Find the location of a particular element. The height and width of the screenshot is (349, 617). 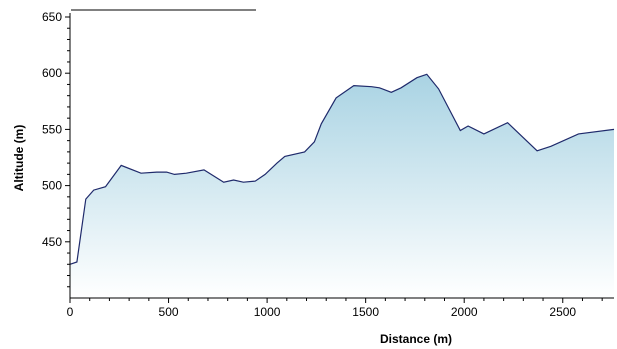

x-axis-title: Distance (m) is located at coordinates (416, 339).